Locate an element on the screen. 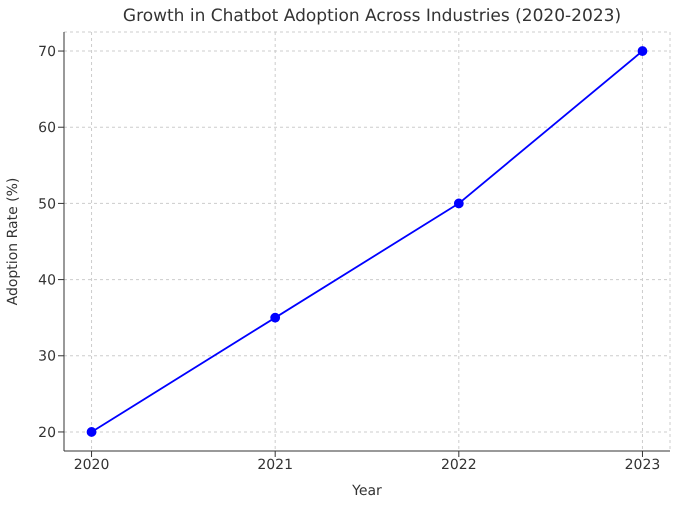 This screenshot has width=684, height=509. chart-title: Growth in Chatbot Adoption Across Industries (2020-2023) is located at coordinates (372, 16).